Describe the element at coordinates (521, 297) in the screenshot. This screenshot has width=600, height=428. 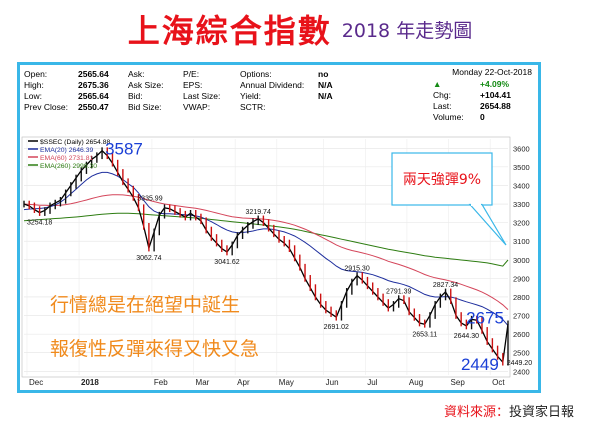
I see `y-tick-label: 2800` at that location.